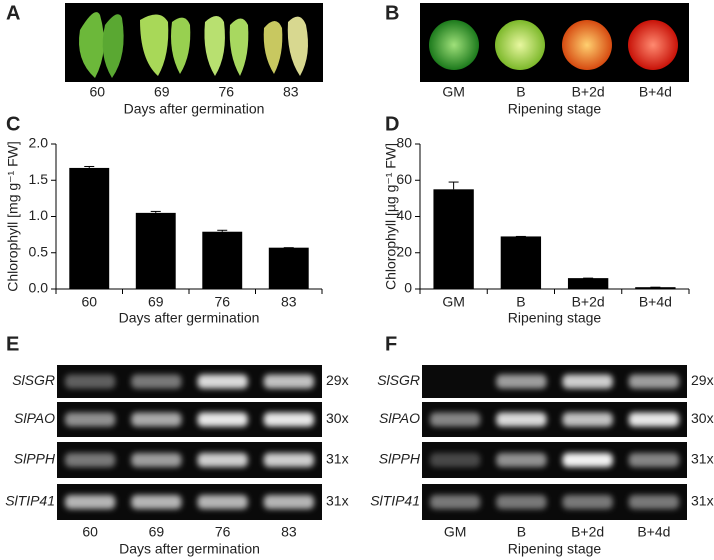 The image size is (714, 560). I want to click on x-tick-label: B+4d, so click(655, 302).